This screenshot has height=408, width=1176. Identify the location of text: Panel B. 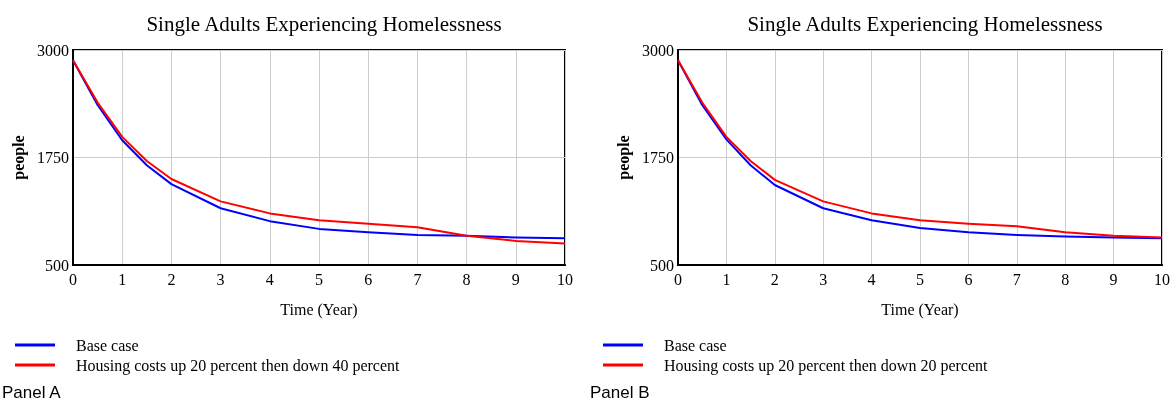
(620, 392).